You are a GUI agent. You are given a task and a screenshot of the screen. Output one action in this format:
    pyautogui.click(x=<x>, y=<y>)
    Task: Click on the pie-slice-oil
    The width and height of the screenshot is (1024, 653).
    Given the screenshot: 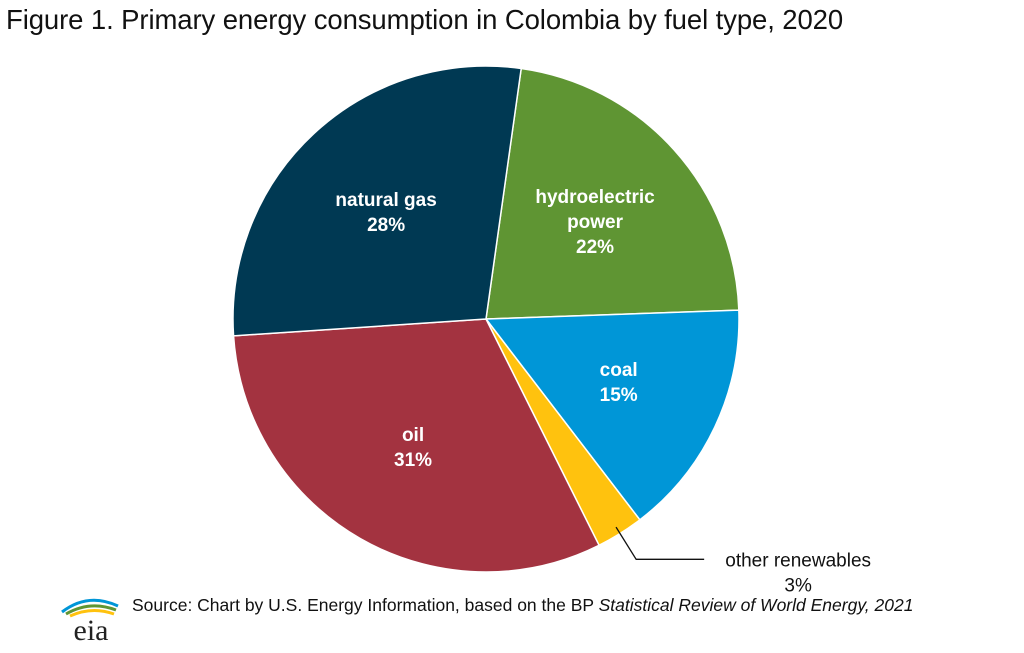 What is the action you would take?
    pyautogui.click(x=416, y=445)
    